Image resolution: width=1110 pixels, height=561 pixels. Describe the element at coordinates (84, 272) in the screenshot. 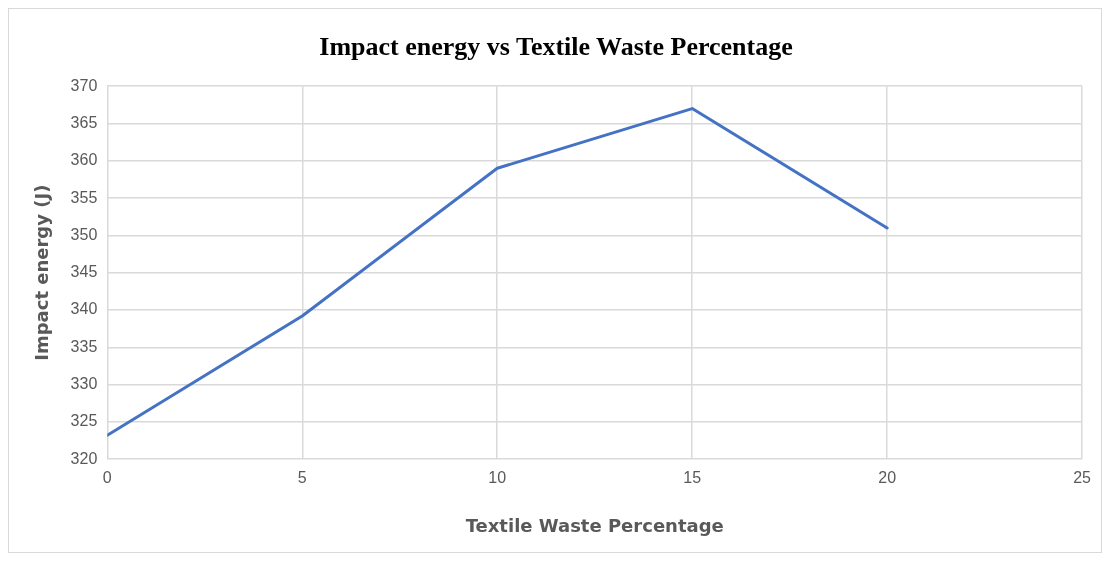

I see `y-tick-label: 345` at that location.